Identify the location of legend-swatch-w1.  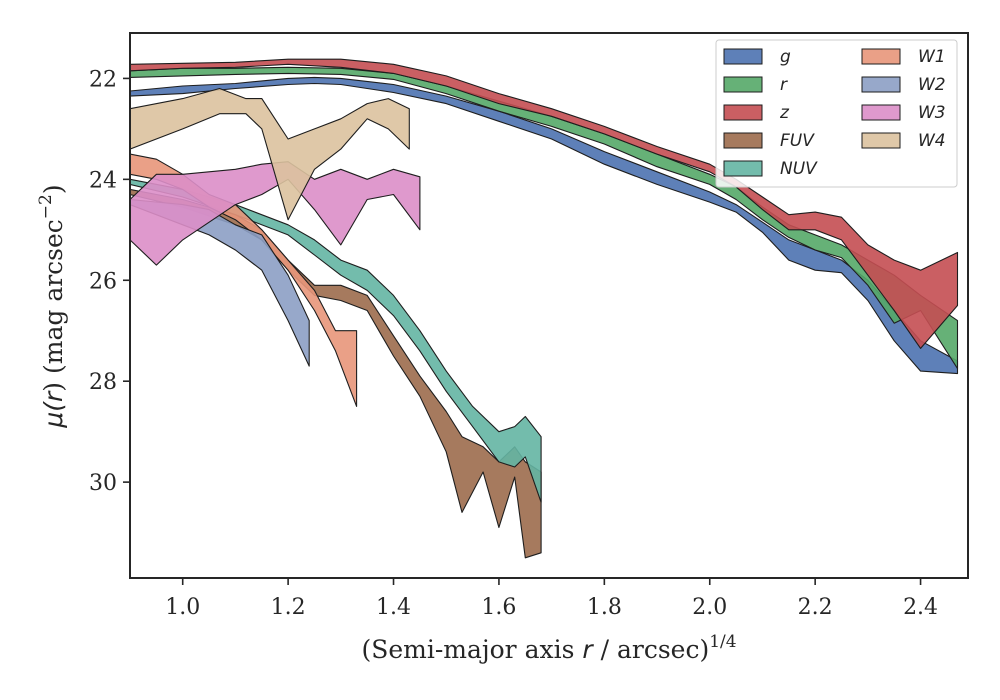
(881, 56).